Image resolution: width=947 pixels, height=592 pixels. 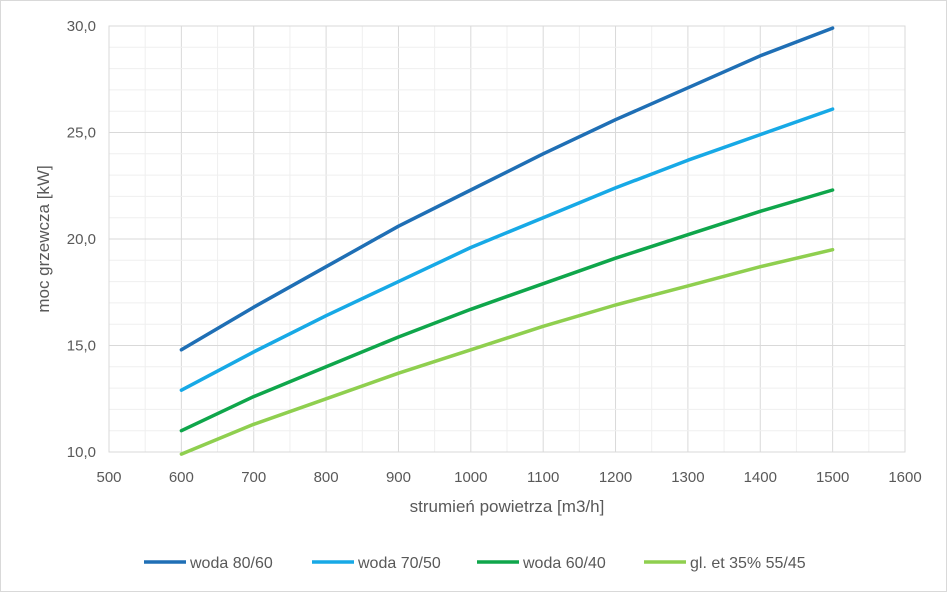 What do you see at coordinates (507, 506) in the screenshot?
I see `x-axis-title: strumień powietrza [m3/h]` at bounding box center [507, 506].